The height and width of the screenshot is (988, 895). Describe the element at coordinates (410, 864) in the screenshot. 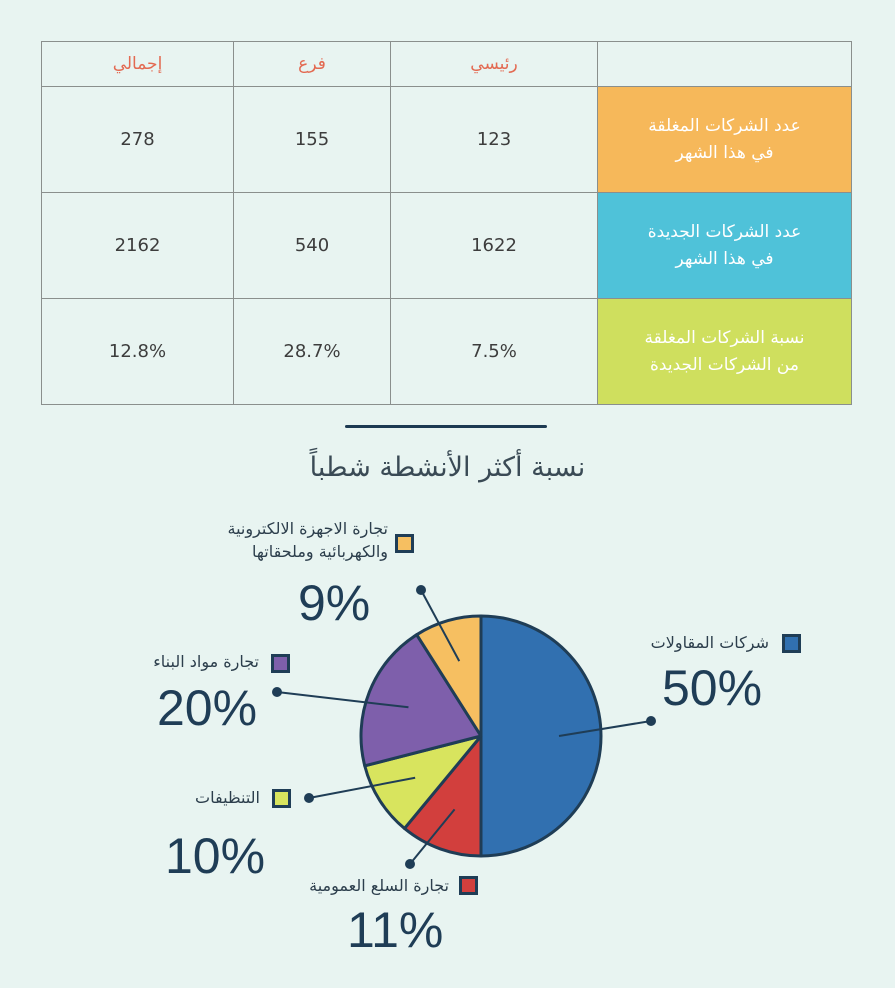

I see `leader-dot-general-goods` at that location.